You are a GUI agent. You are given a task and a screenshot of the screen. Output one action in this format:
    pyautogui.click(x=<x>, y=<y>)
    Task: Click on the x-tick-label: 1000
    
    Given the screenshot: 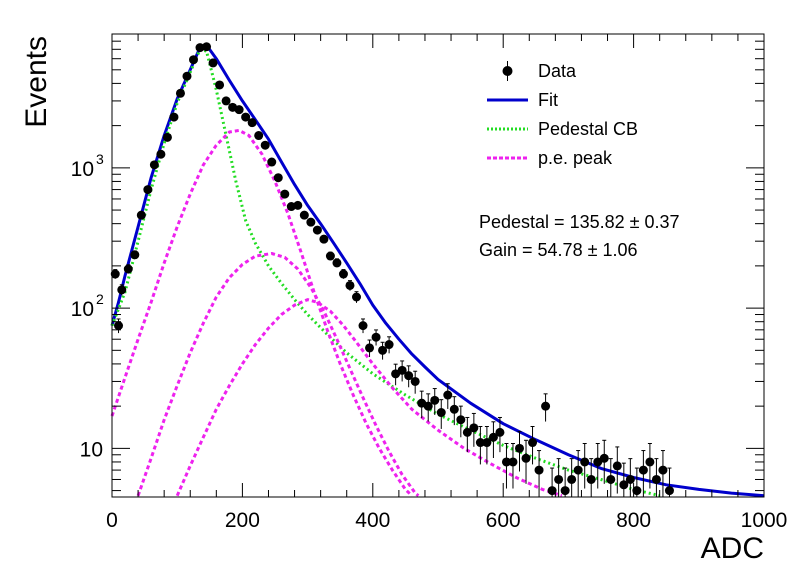 What is the action you would take?
    pyautogui.click(x=764, y=520)
    